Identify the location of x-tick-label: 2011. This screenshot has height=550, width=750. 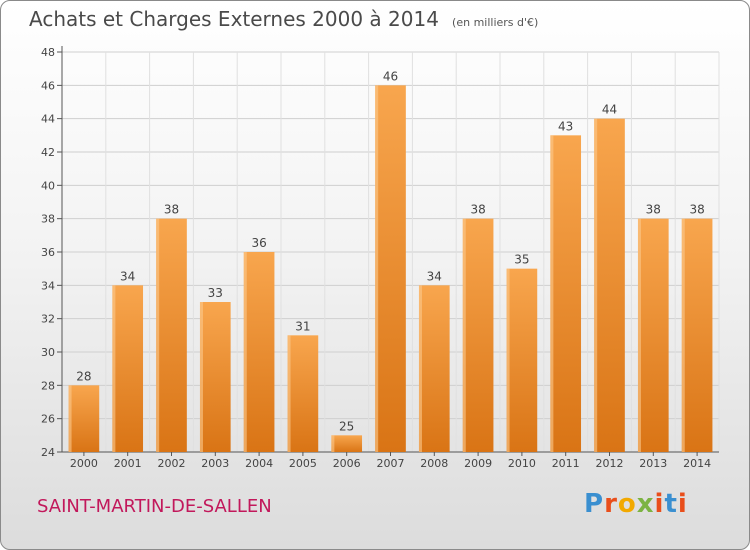
(566, 463).